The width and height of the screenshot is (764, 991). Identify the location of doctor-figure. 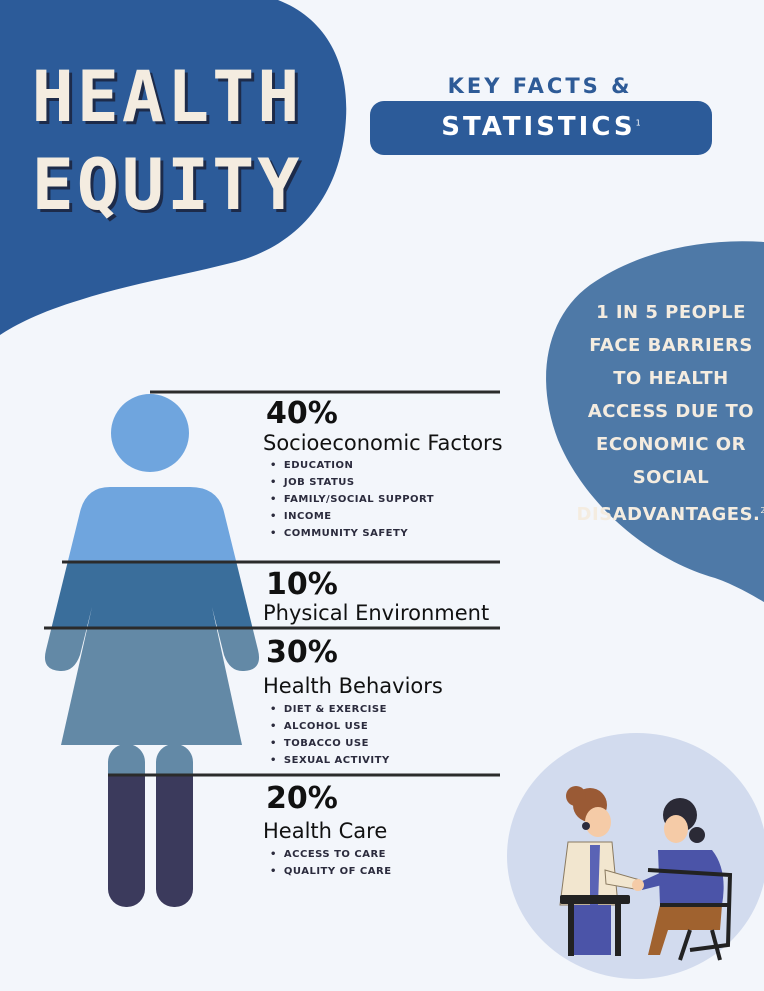
(600, 870).